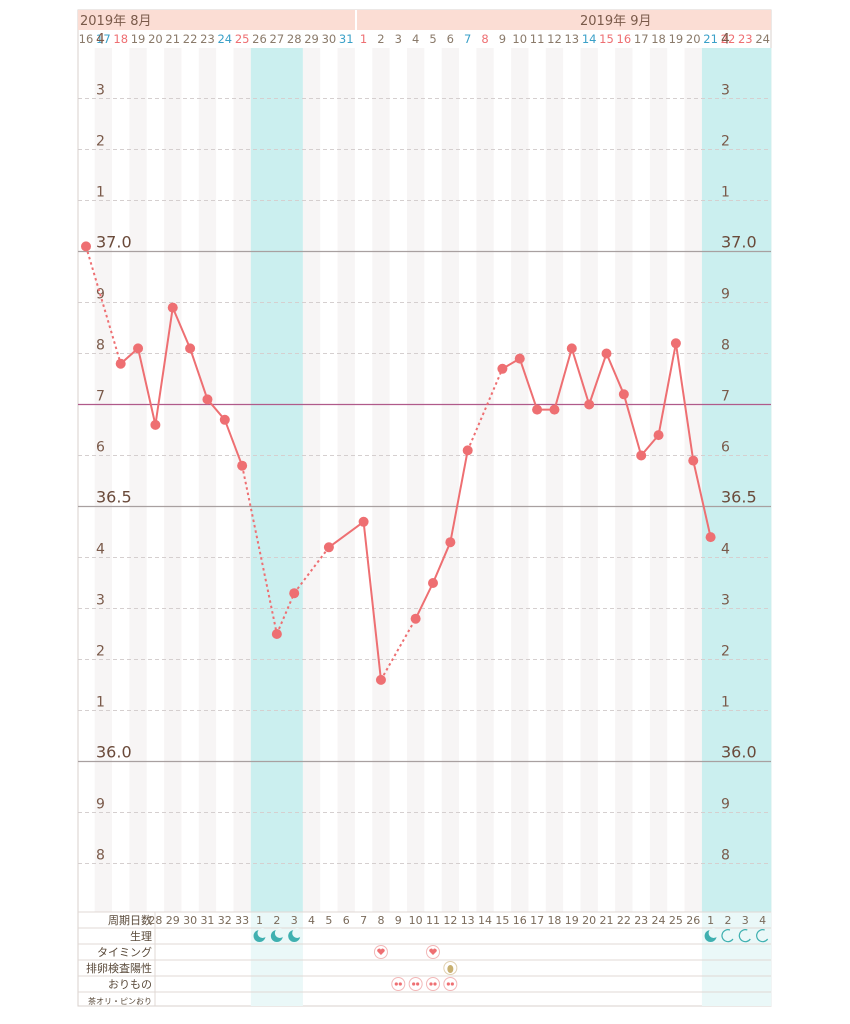 This screenshot has width=850, height=1024. I want to click on month-label-right: 2019年 9月, so click(616, 21).